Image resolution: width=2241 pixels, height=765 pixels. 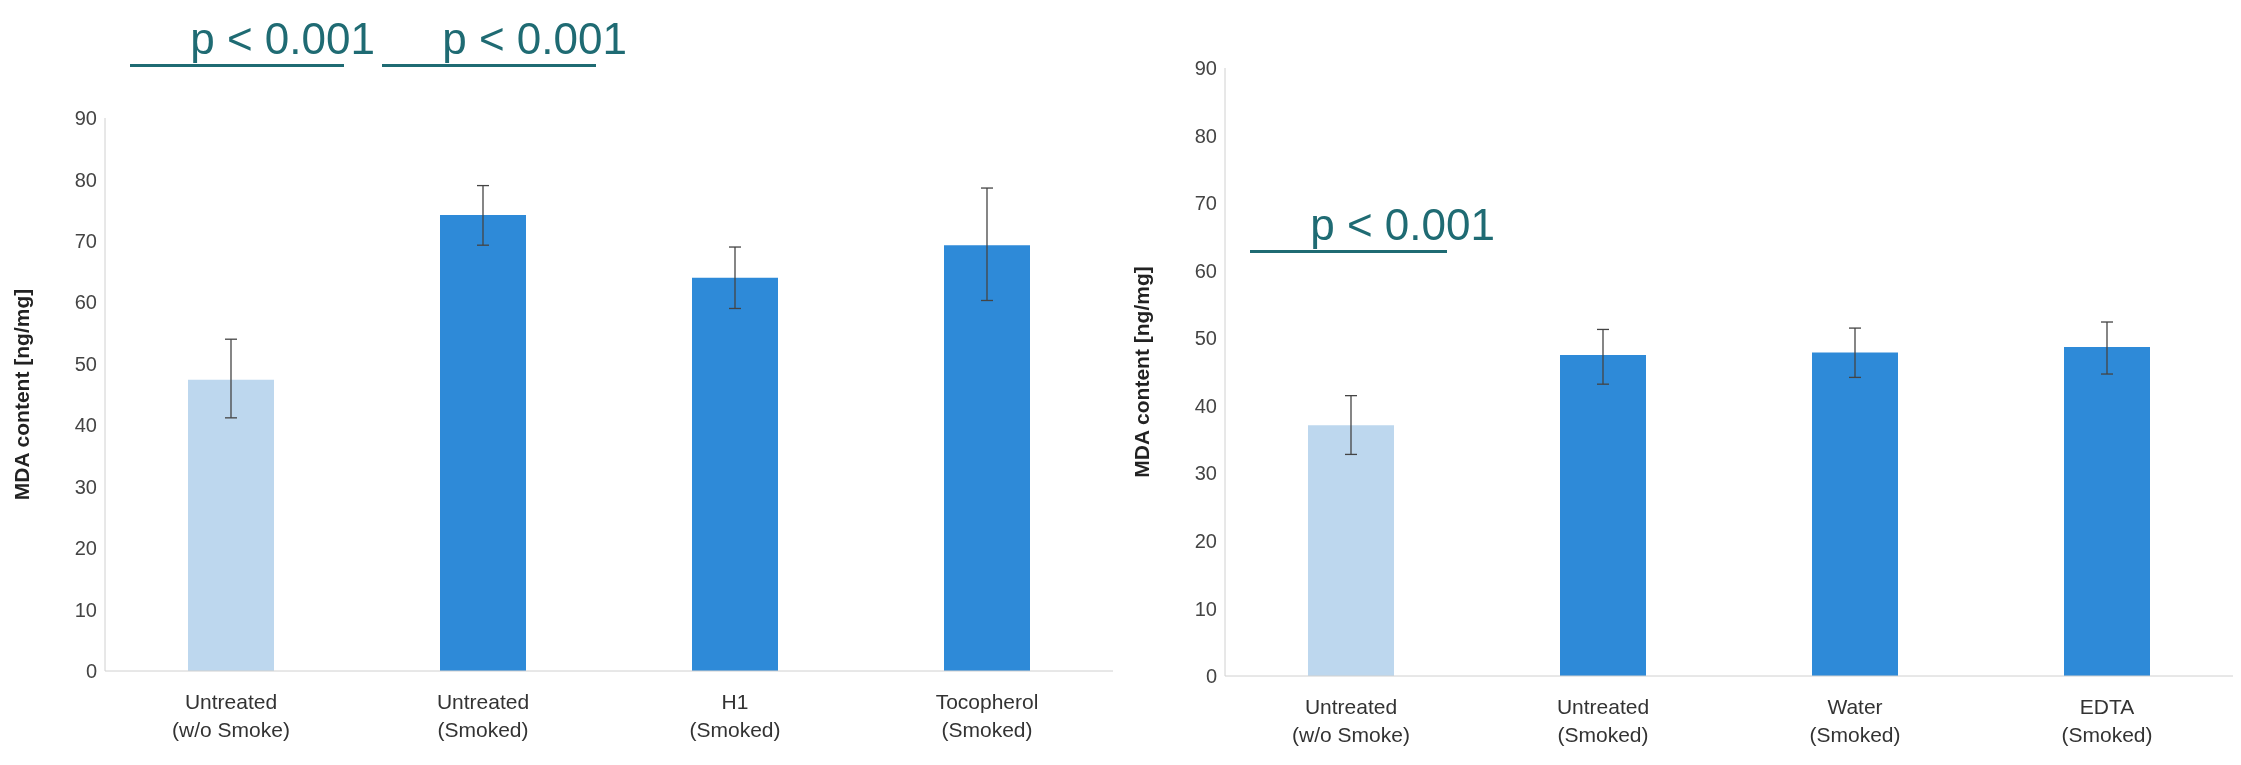 What do you see at coordinates (735, 715) in the screenshot?
I see `x-tick-label: H1 (Smoked)` at bounding box center [735, 715].